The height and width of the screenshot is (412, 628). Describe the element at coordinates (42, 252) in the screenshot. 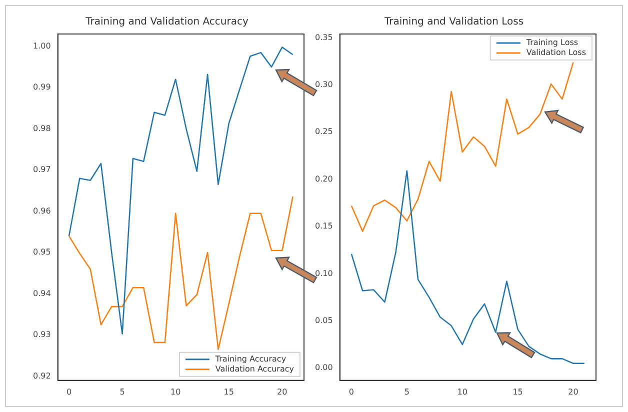

I see `y-tick-label: 0.95` at that location.